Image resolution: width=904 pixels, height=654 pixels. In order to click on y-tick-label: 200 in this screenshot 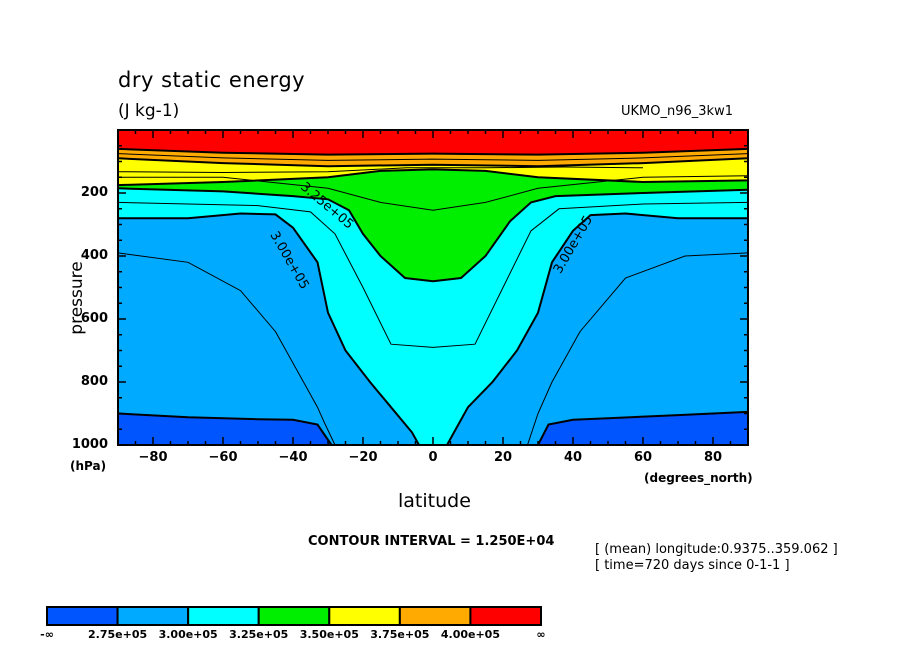, I will do `click(94, 192)`.